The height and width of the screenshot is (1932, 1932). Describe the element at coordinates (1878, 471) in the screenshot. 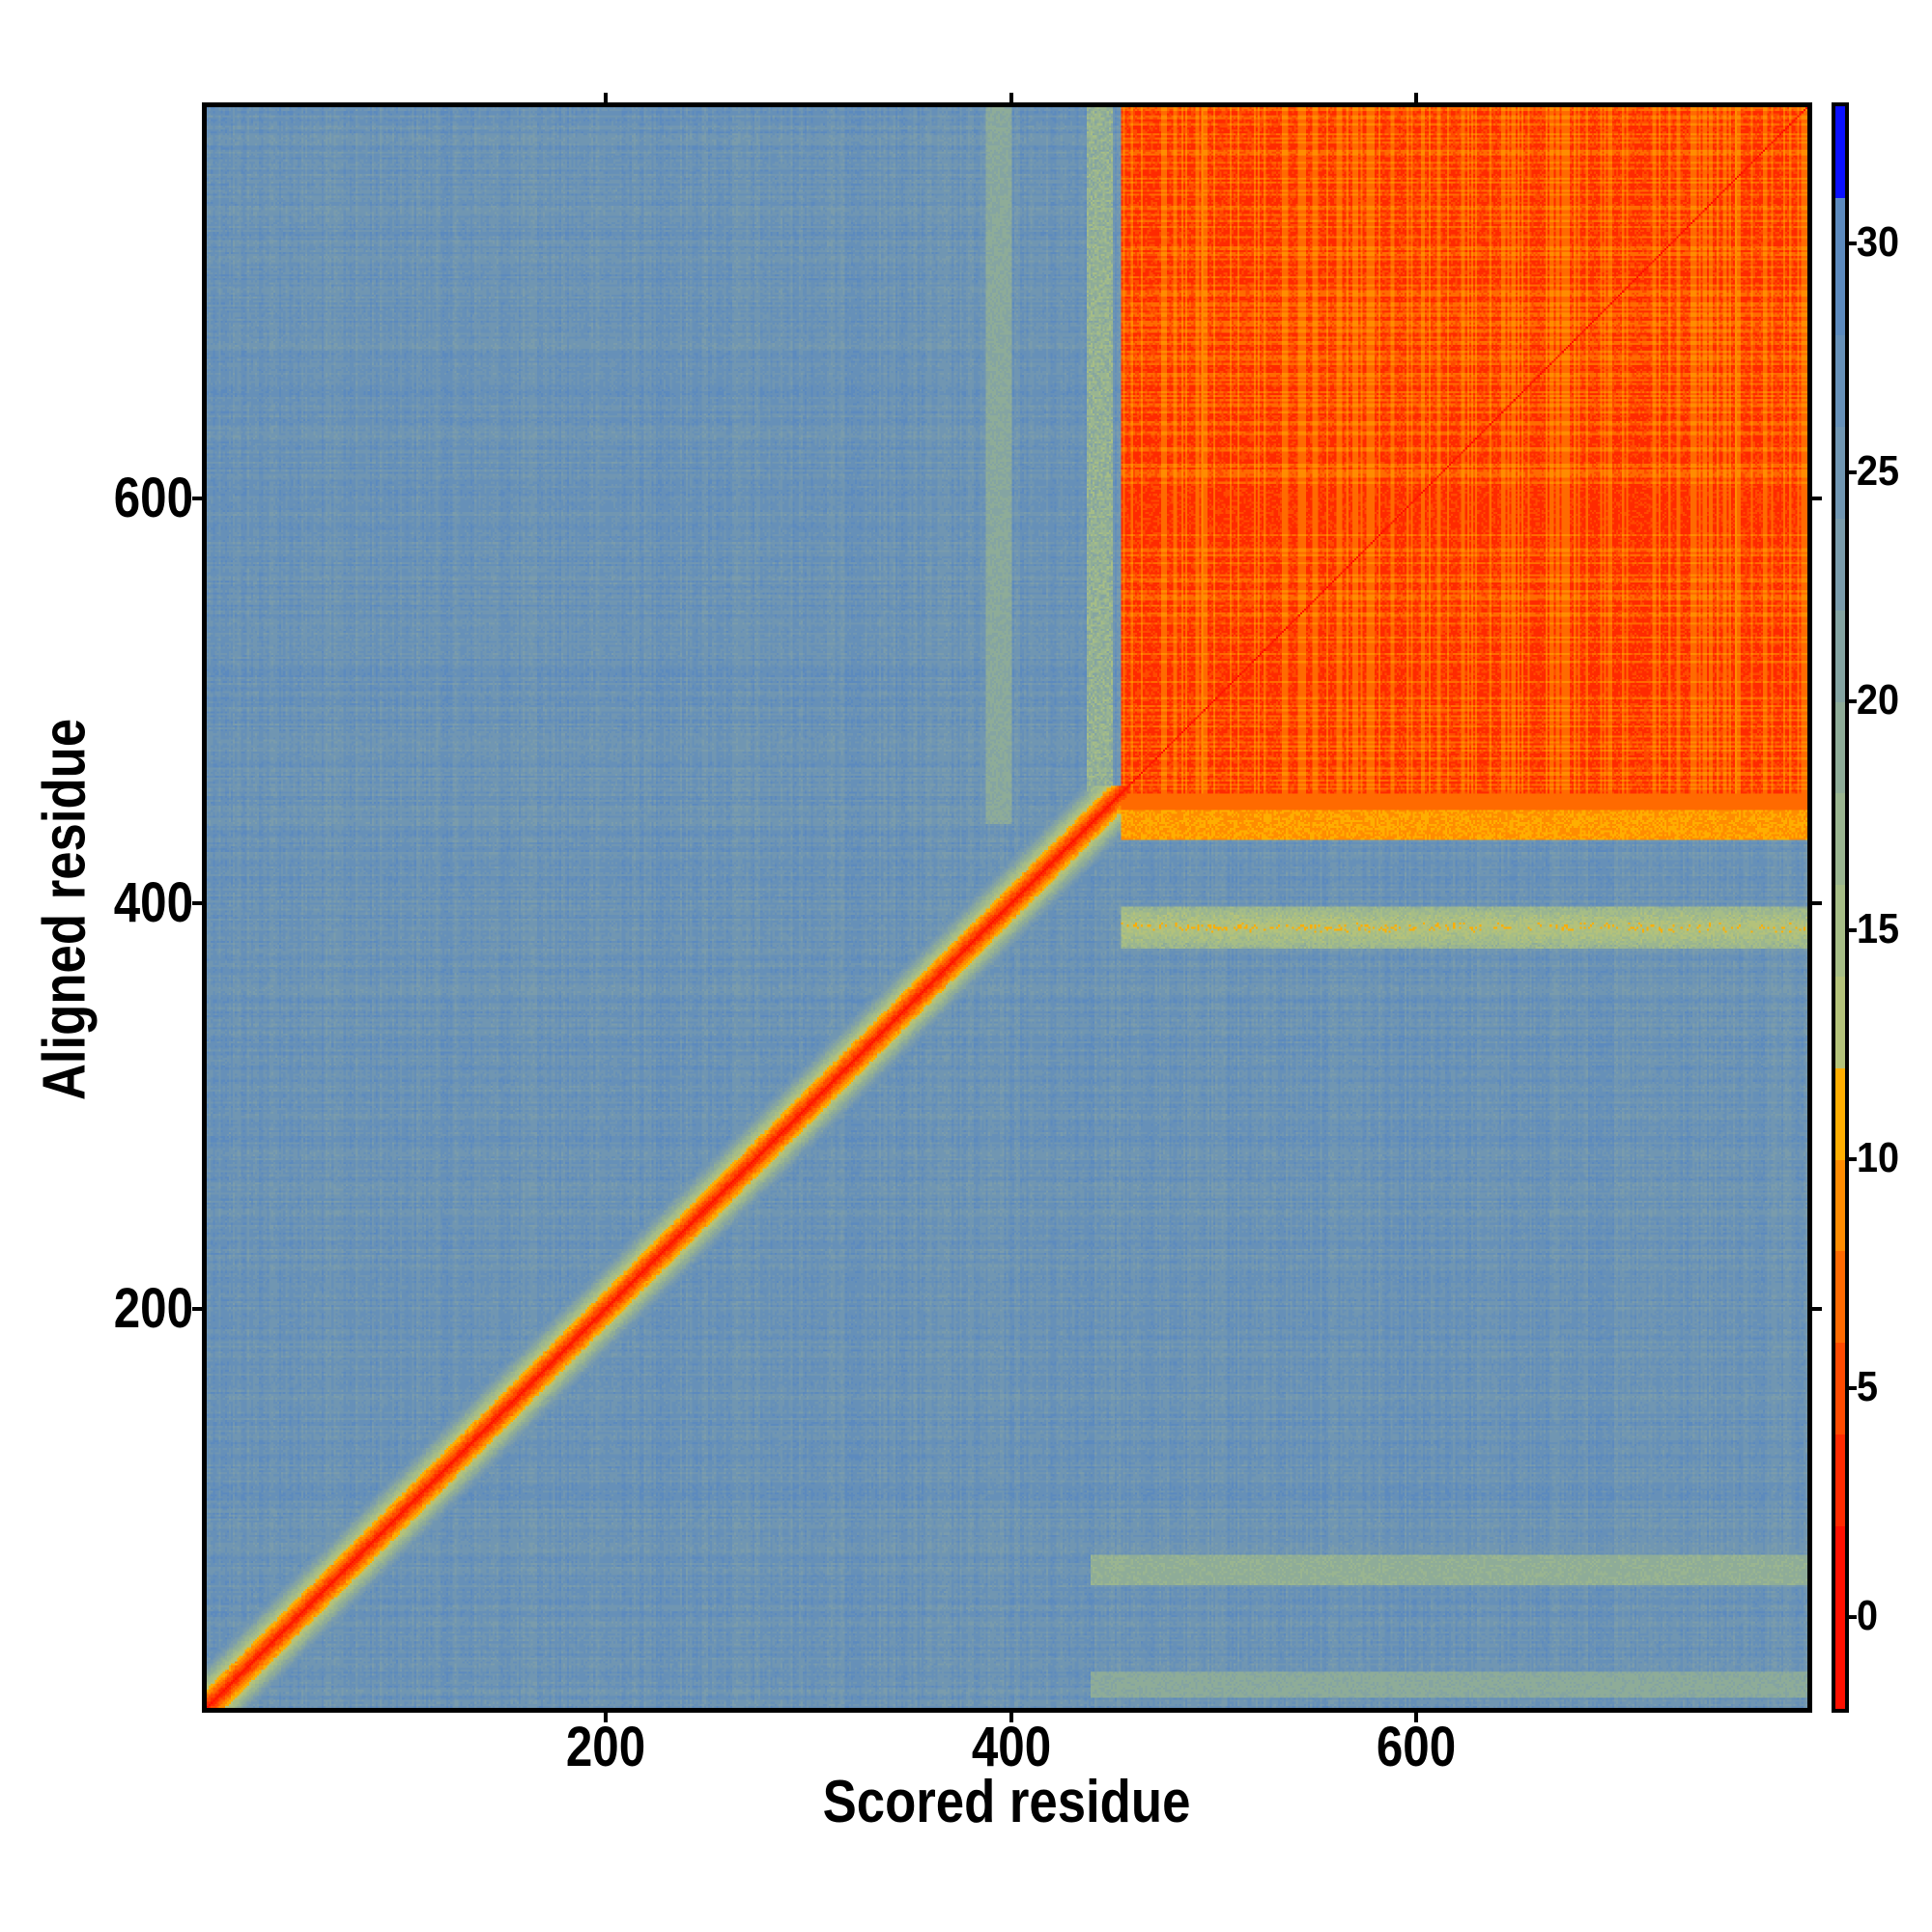

I see `colorbar-tick-label: 25` at that location.